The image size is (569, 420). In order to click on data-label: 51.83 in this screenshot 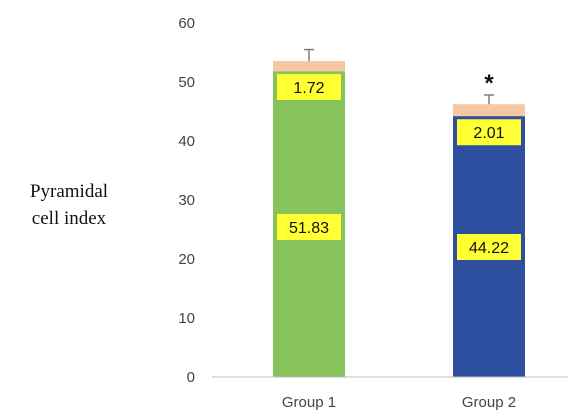, I will do `click(309, 228)`.